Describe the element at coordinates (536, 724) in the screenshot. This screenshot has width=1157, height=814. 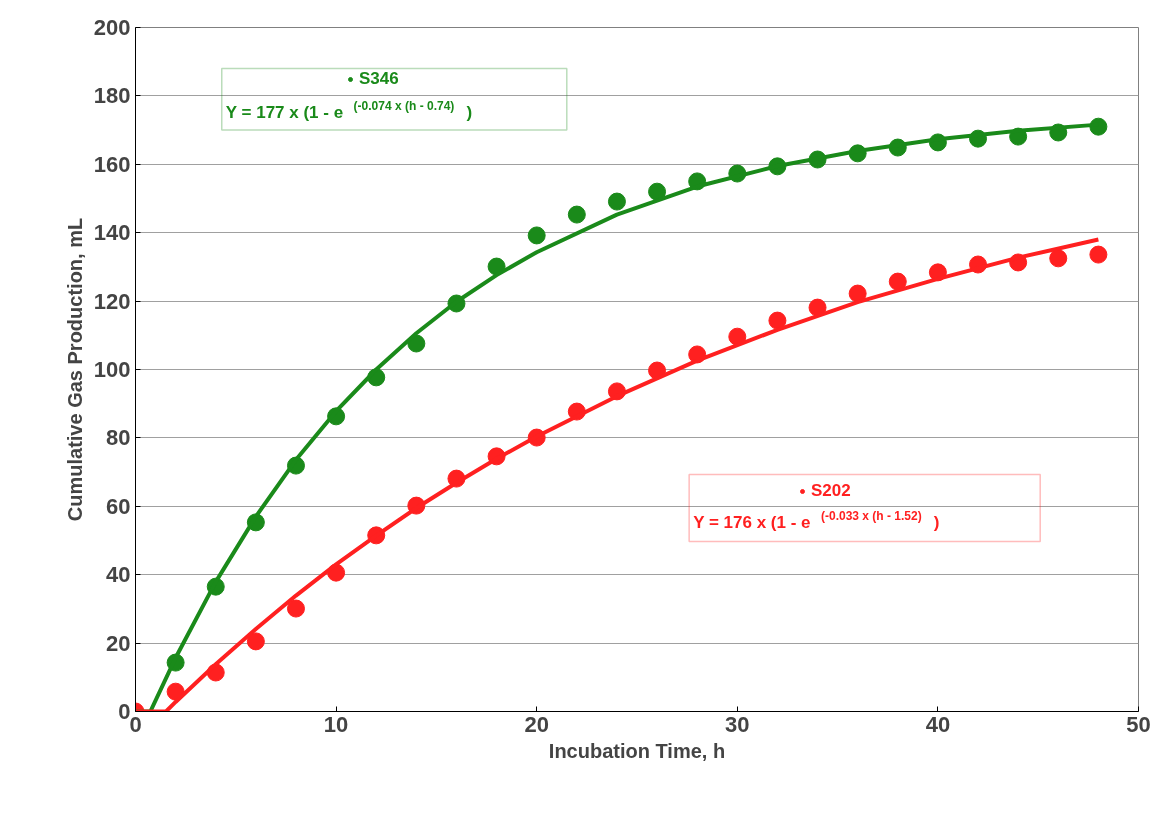
I see `x-tick-label: 20` at that location.